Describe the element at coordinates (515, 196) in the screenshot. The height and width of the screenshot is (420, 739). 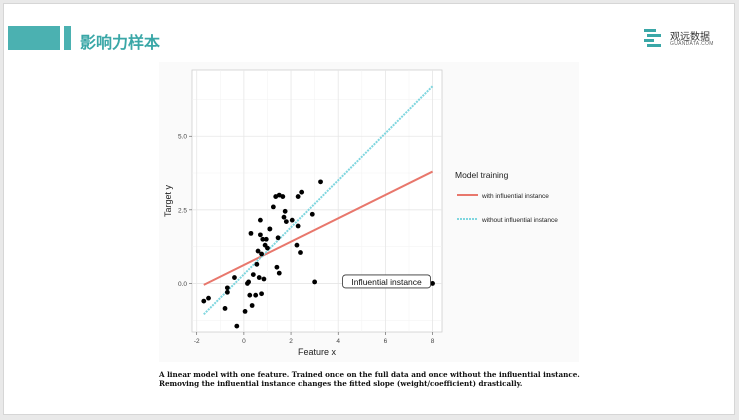
I see `legend-label-with: with influential instance` at that location.